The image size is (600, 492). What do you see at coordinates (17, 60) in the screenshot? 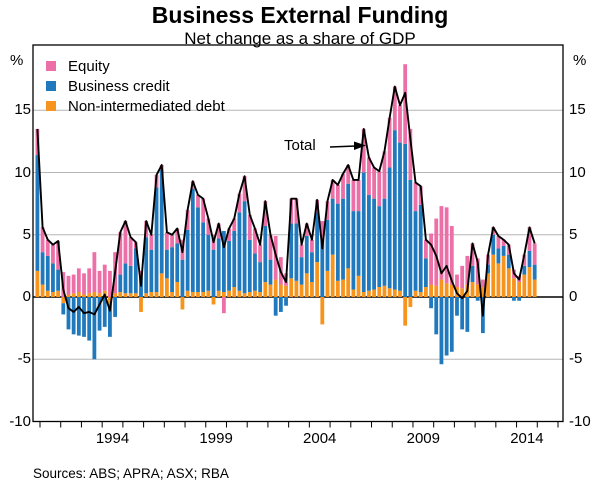
I see `y-axis-unit-left: %` at bounding box center [17, 60].